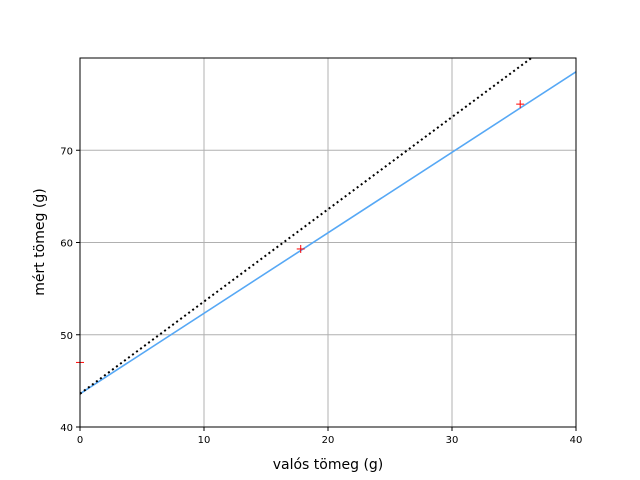 The image size is (640, 480). Describe the element at coordinates (66, 428) in the screenshot. I see `y-tick-label: 40` at that location.